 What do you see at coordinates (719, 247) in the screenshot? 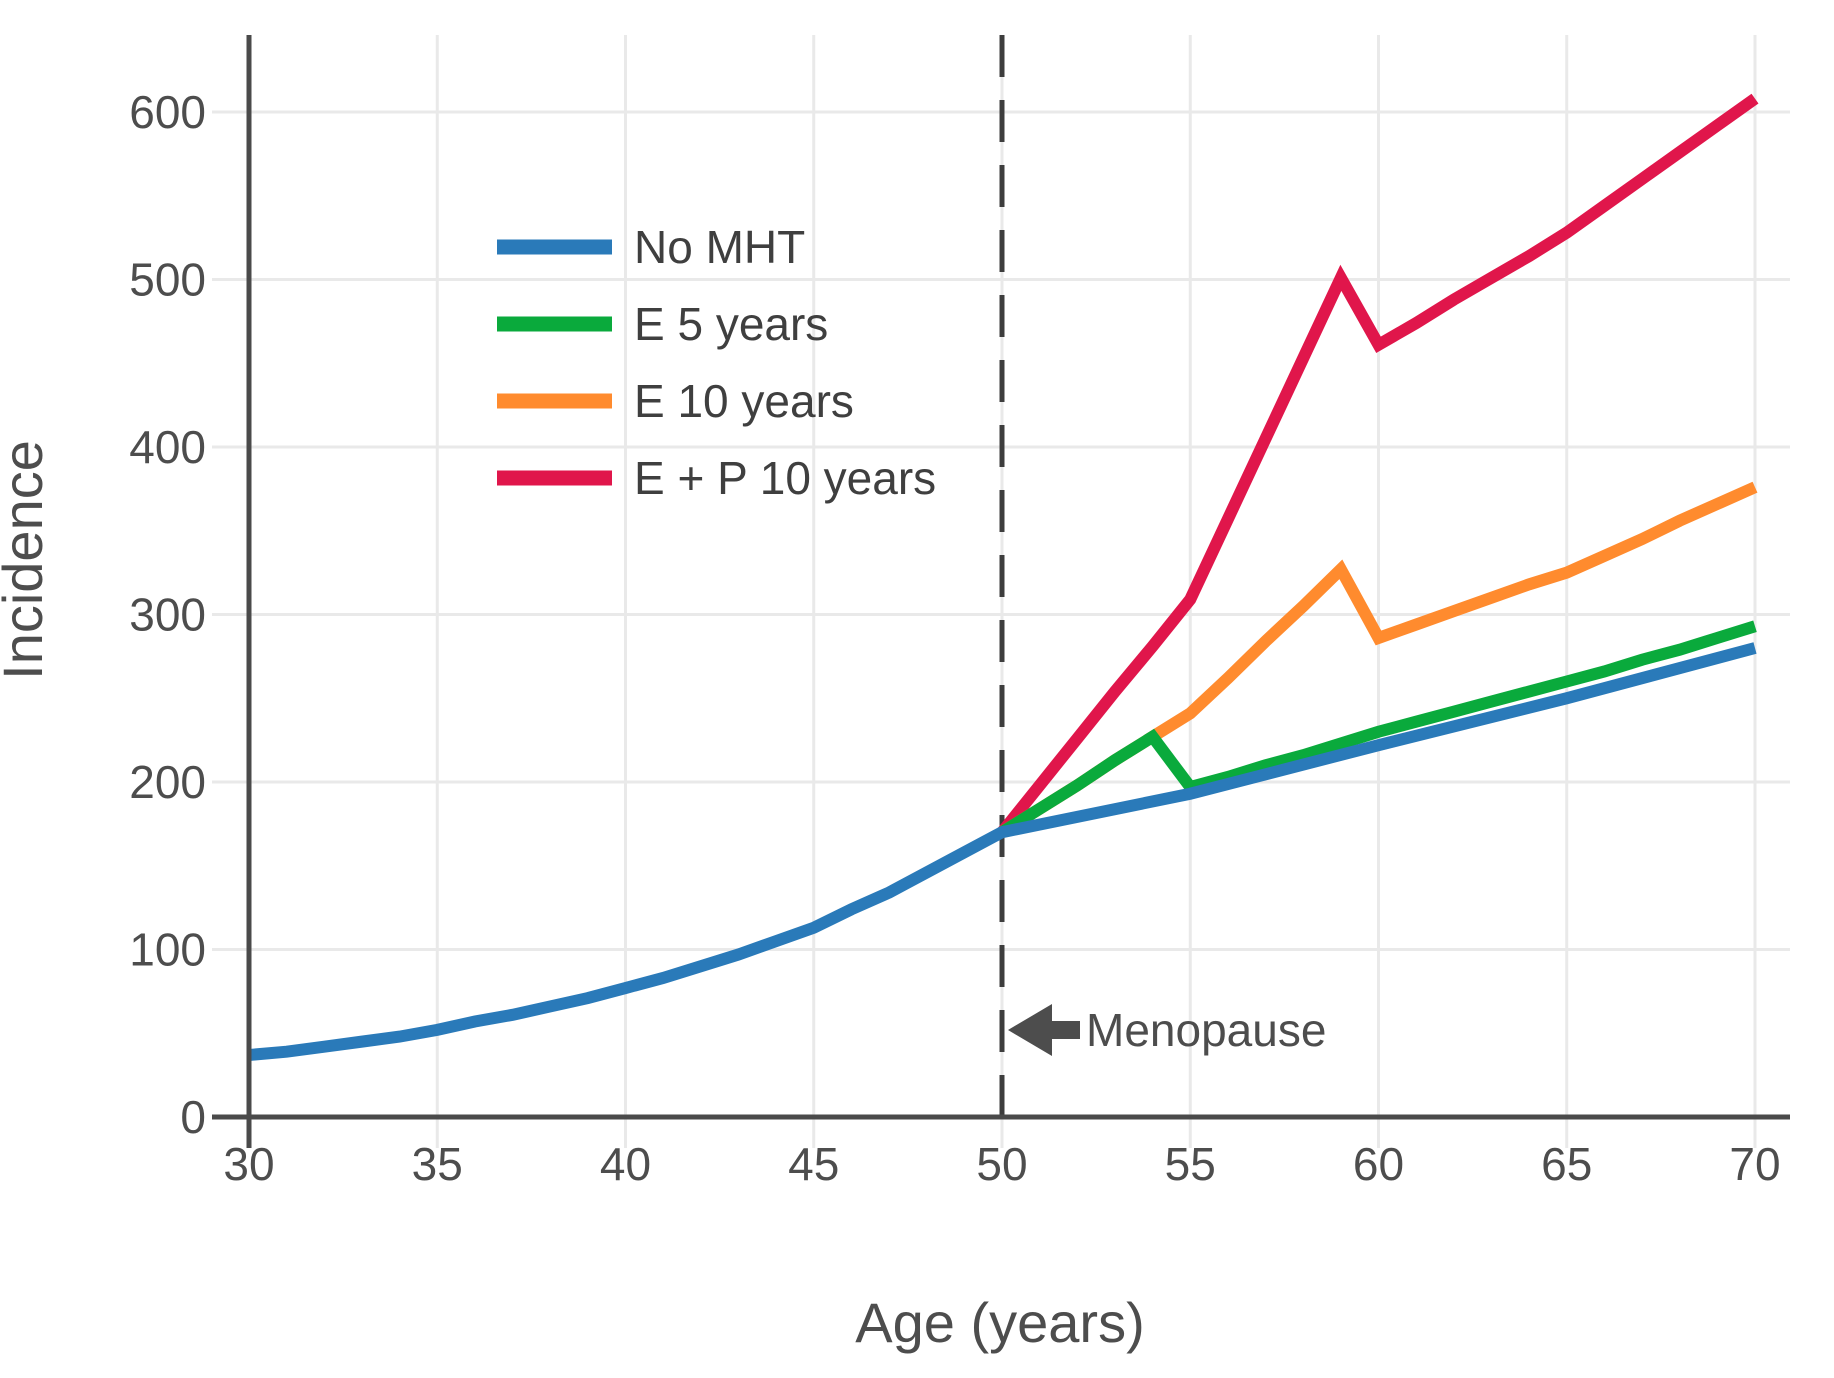
I see `legend-label-no-mht: No MHT` at bounding box center [719, 247].